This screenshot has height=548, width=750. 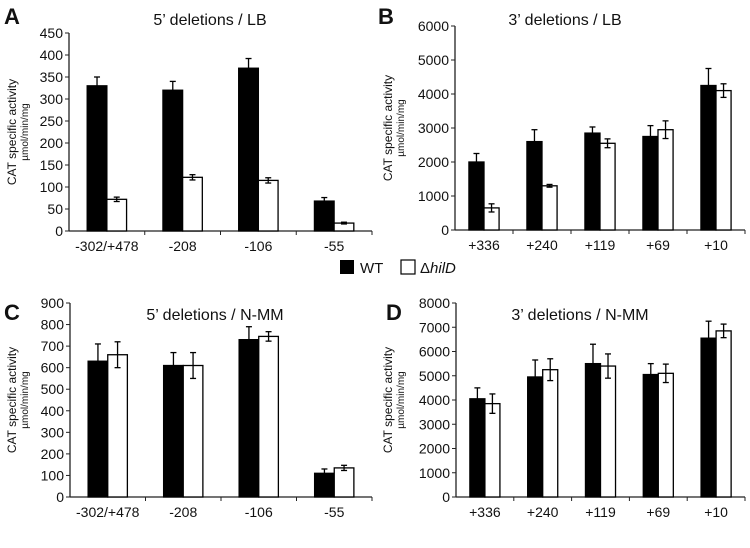 I want to click on y-tick-label: 350, so click(x=52, y=77).